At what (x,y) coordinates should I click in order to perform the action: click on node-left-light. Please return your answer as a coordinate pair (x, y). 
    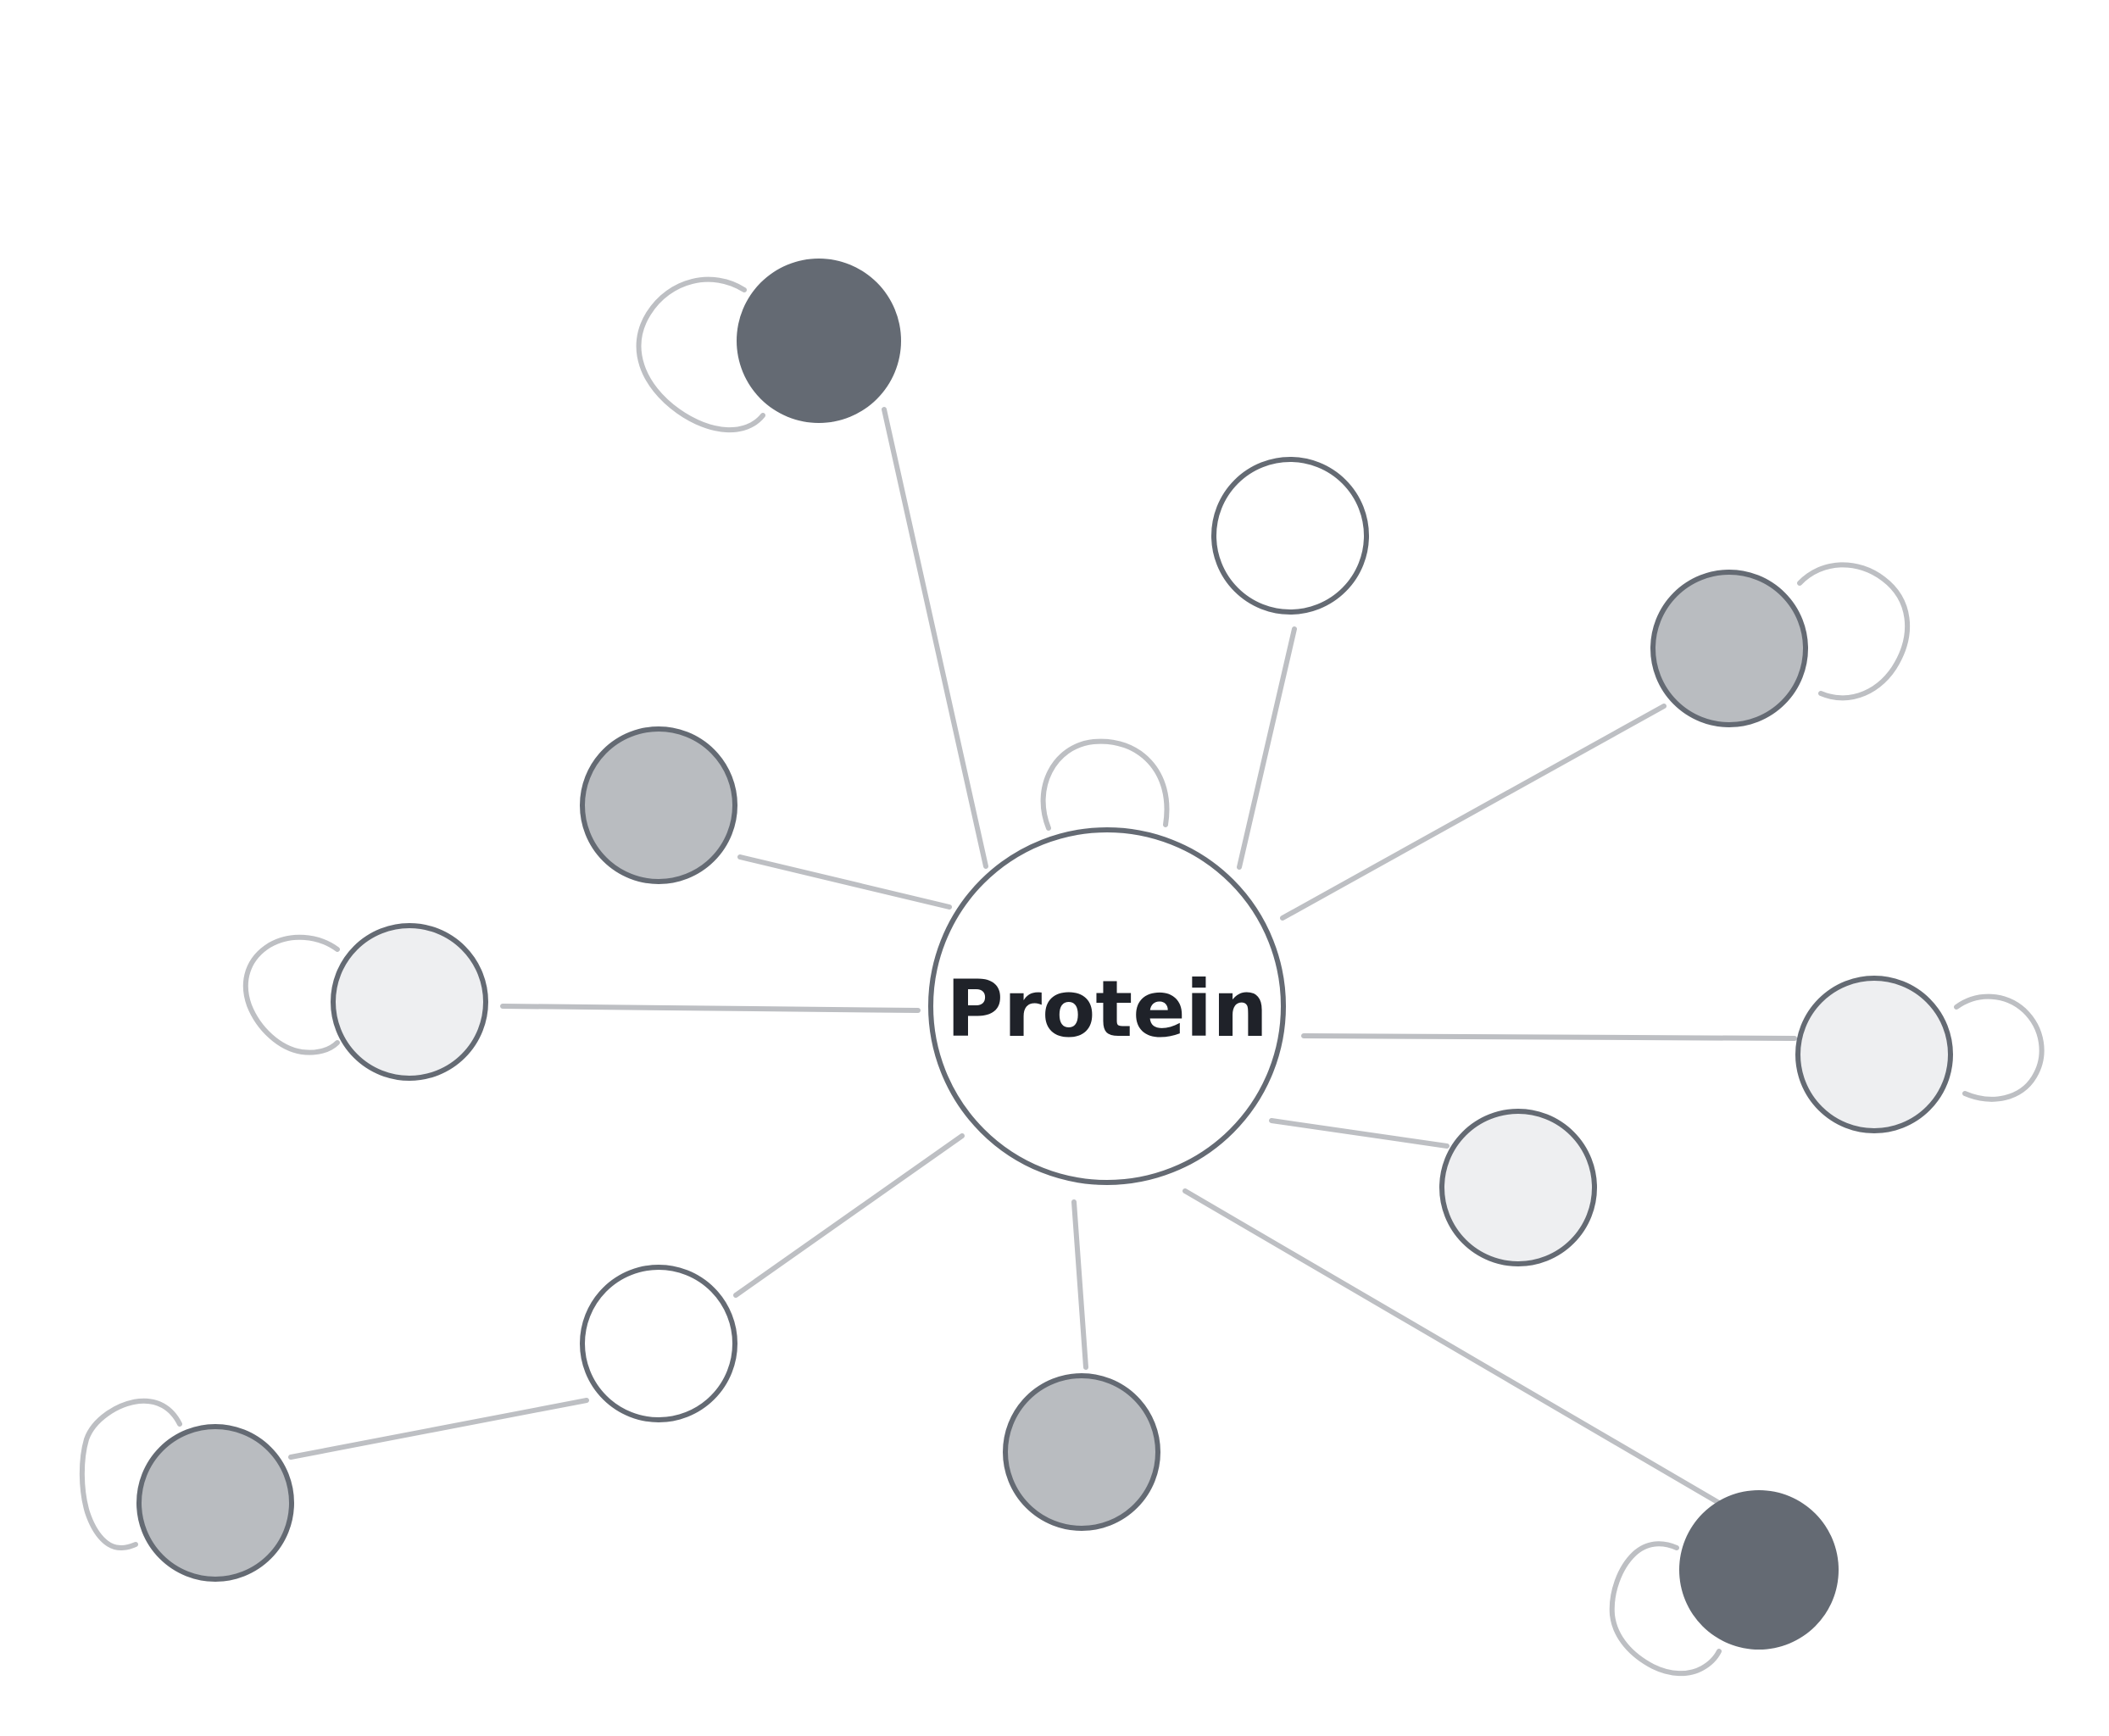
    Looking at the image, I should click on (409, 1002).